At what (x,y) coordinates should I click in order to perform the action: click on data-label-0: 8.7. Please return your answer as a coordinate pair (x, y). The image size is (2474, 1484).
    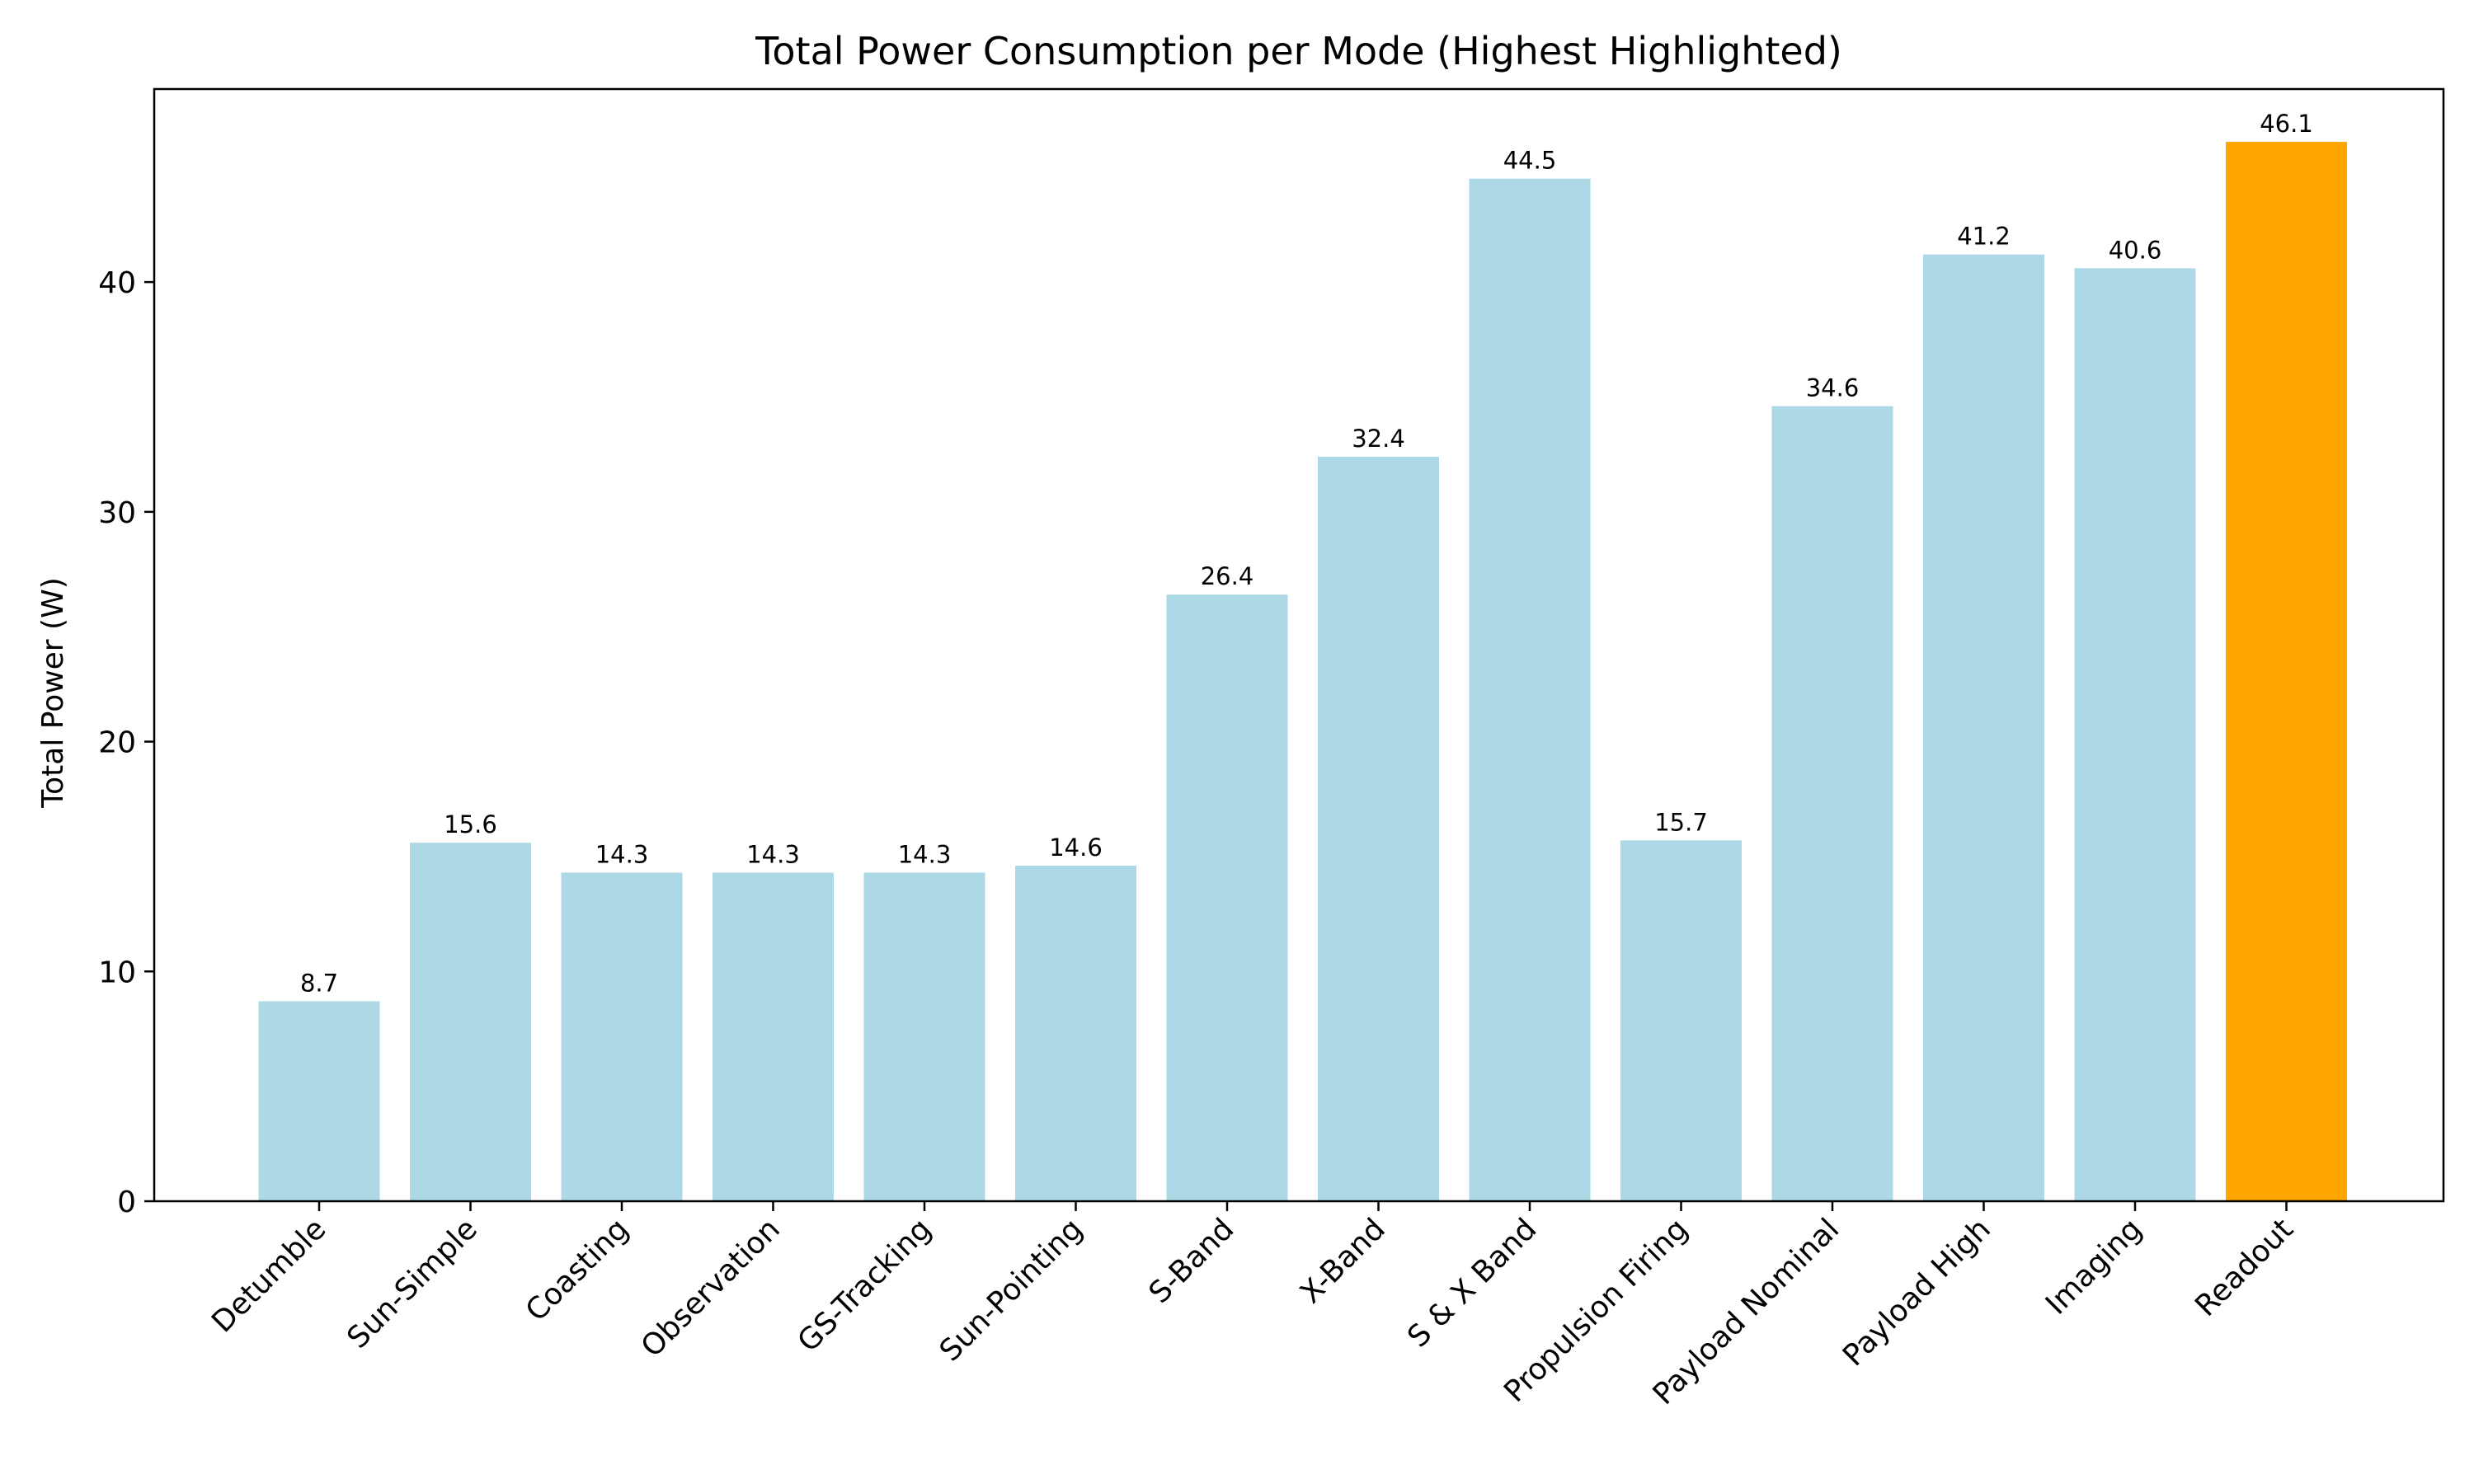
    Looking at the image, I should click on (319, 984).